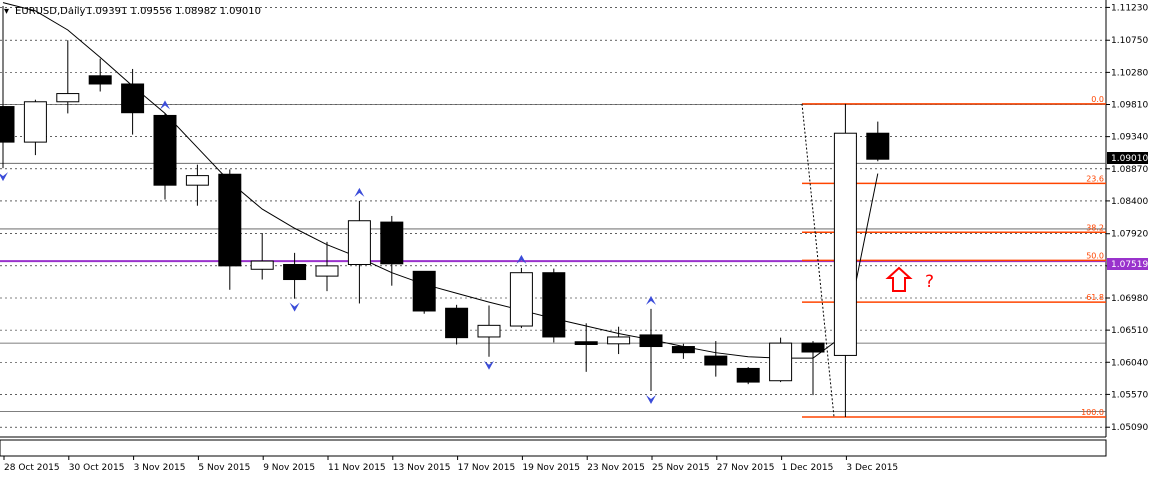  I want to click on fib-level-label: 23.6, so click(1095, 178).